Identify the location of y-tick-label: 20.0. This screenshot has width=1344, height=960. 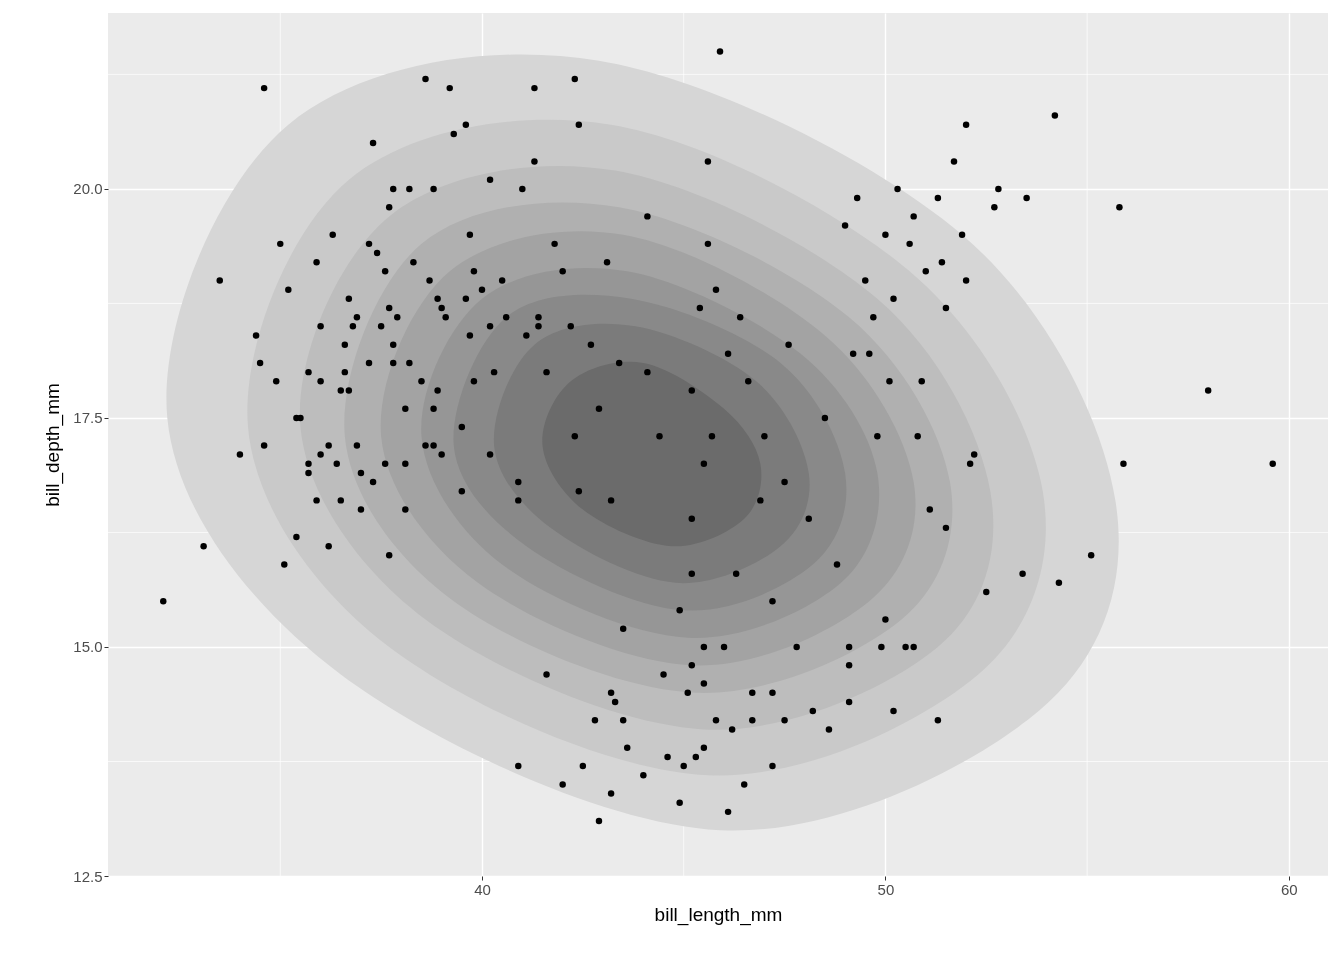
(88, 189).